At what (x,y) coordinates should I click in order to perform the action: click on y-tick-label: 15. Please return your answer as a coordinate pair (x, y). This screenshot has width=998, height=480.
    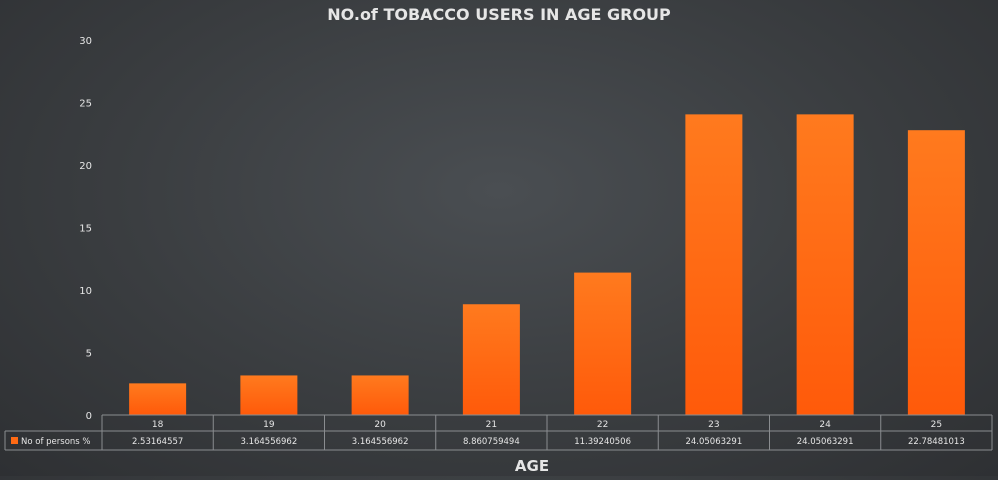
    Looking at the image, I should click on (85, 229).